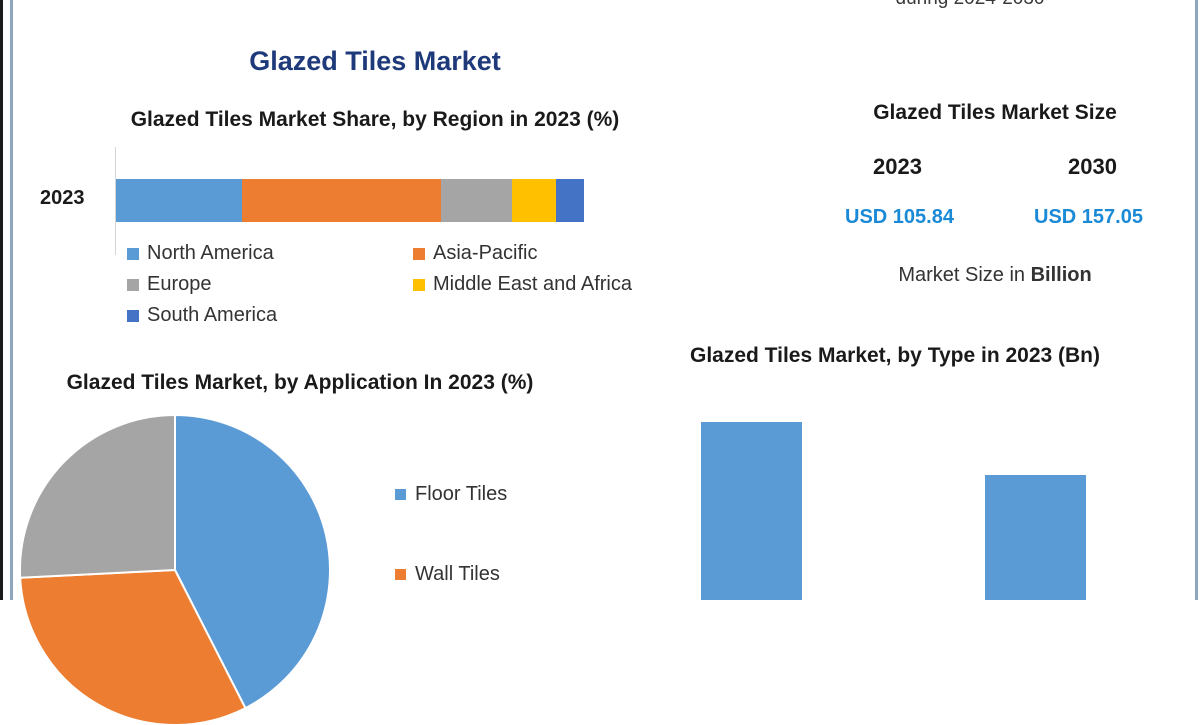 Image resolution: width=1200 pixels, height=725 pixels. I want to click on market-size-year-2030: 2030, so click(1092, 166).